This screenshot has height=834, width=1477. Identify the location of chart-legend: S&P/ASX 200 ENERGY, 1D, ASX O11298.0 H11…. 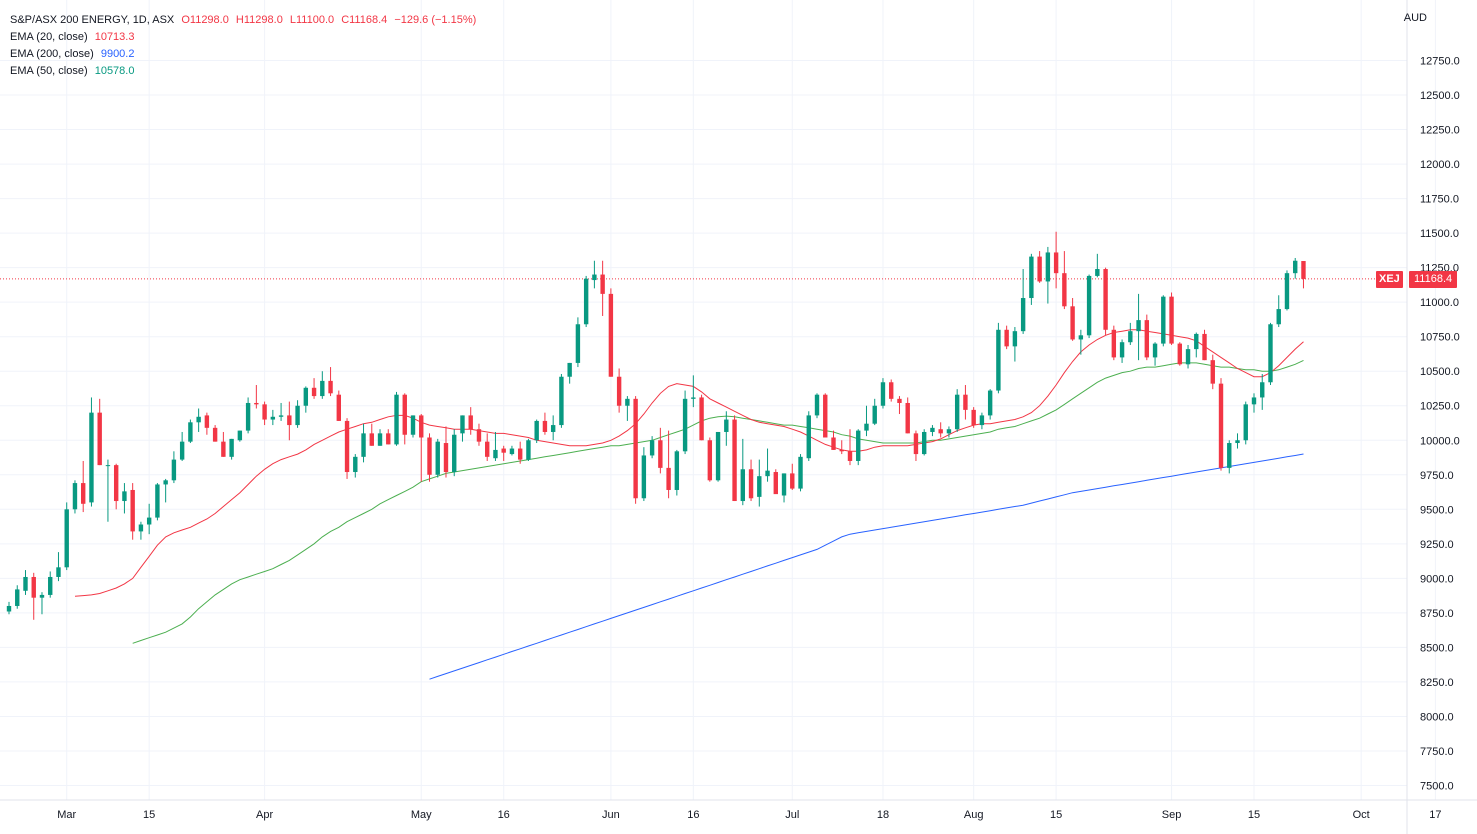
(245, 46).